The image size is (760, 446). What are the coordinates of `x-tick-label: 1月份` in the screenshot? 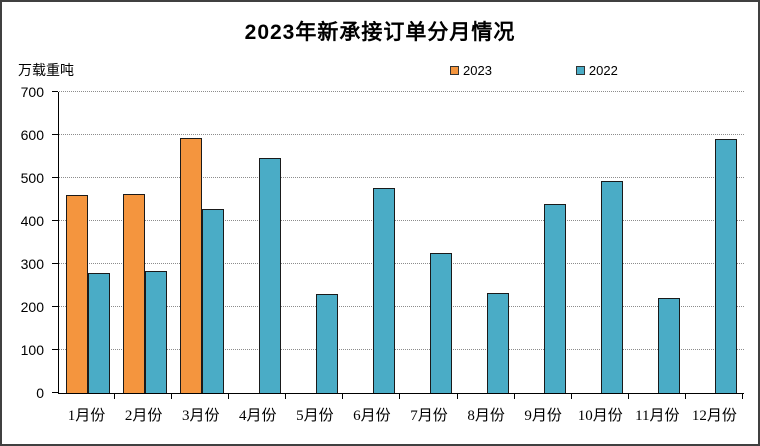 It's located at (86, 416).